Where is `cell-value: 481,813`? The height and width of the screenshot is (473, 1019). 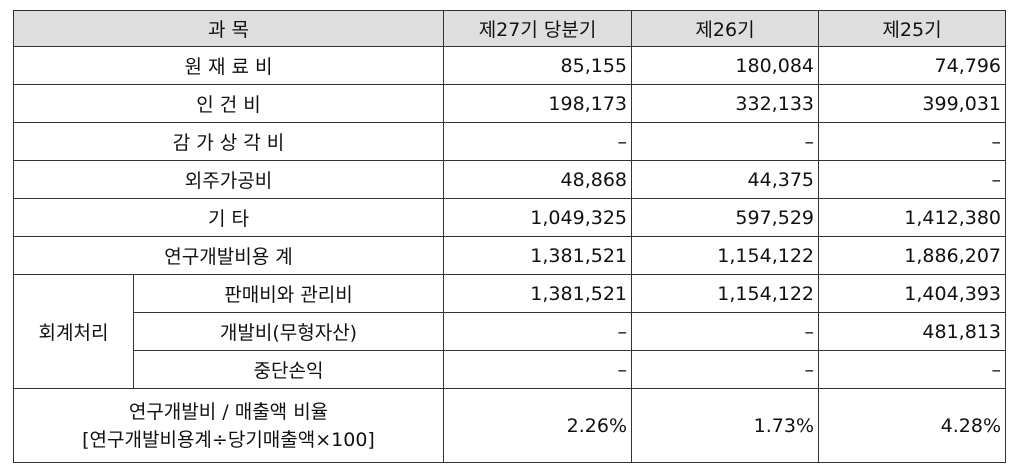
cell-value: 481,813 is located at coordinates (912, 331).